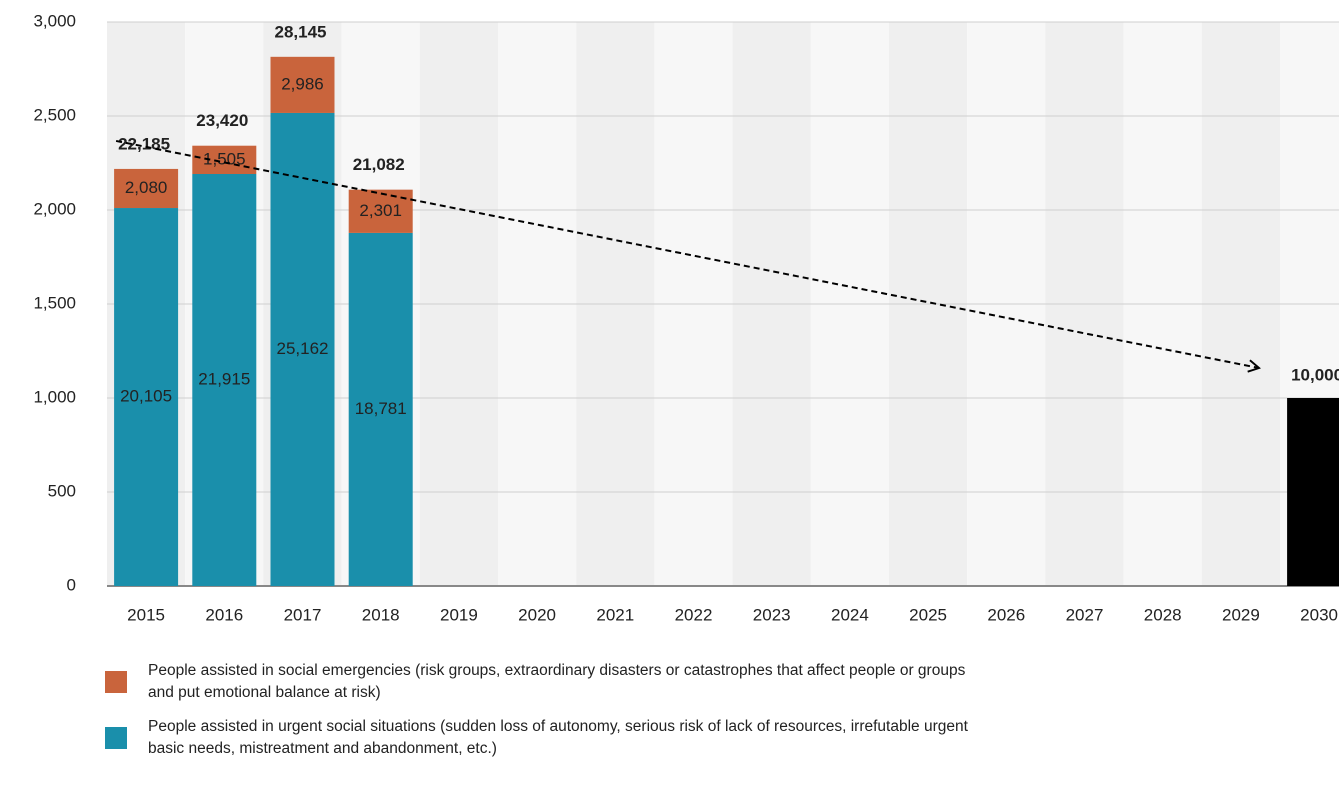 This screenshot has height=787, width=1339. What do you see at coordinates (146, 614) in the screenshot?
I see `x-tick-label: 2015` at bounding box center [146, 614].